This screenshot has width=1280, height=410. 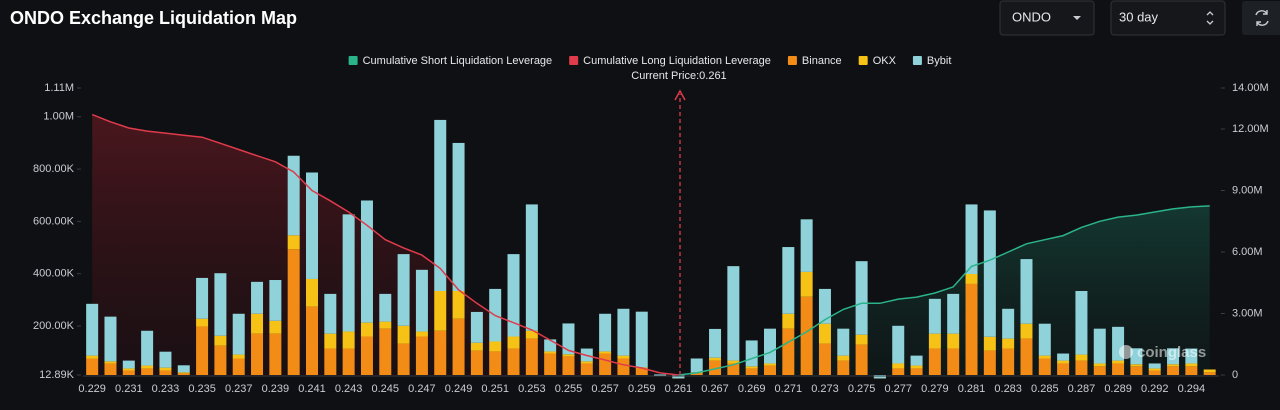 I want to click on symbol-select: ONDO, so click(x=1047, y=18).